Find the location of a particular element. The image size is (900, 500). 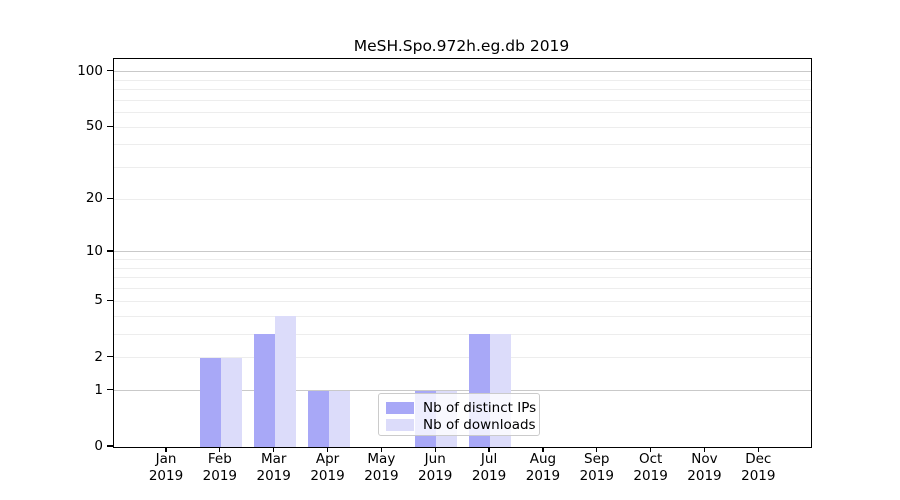

legend-item: Nb of distinct IPs is located at coordinates (461, 407).